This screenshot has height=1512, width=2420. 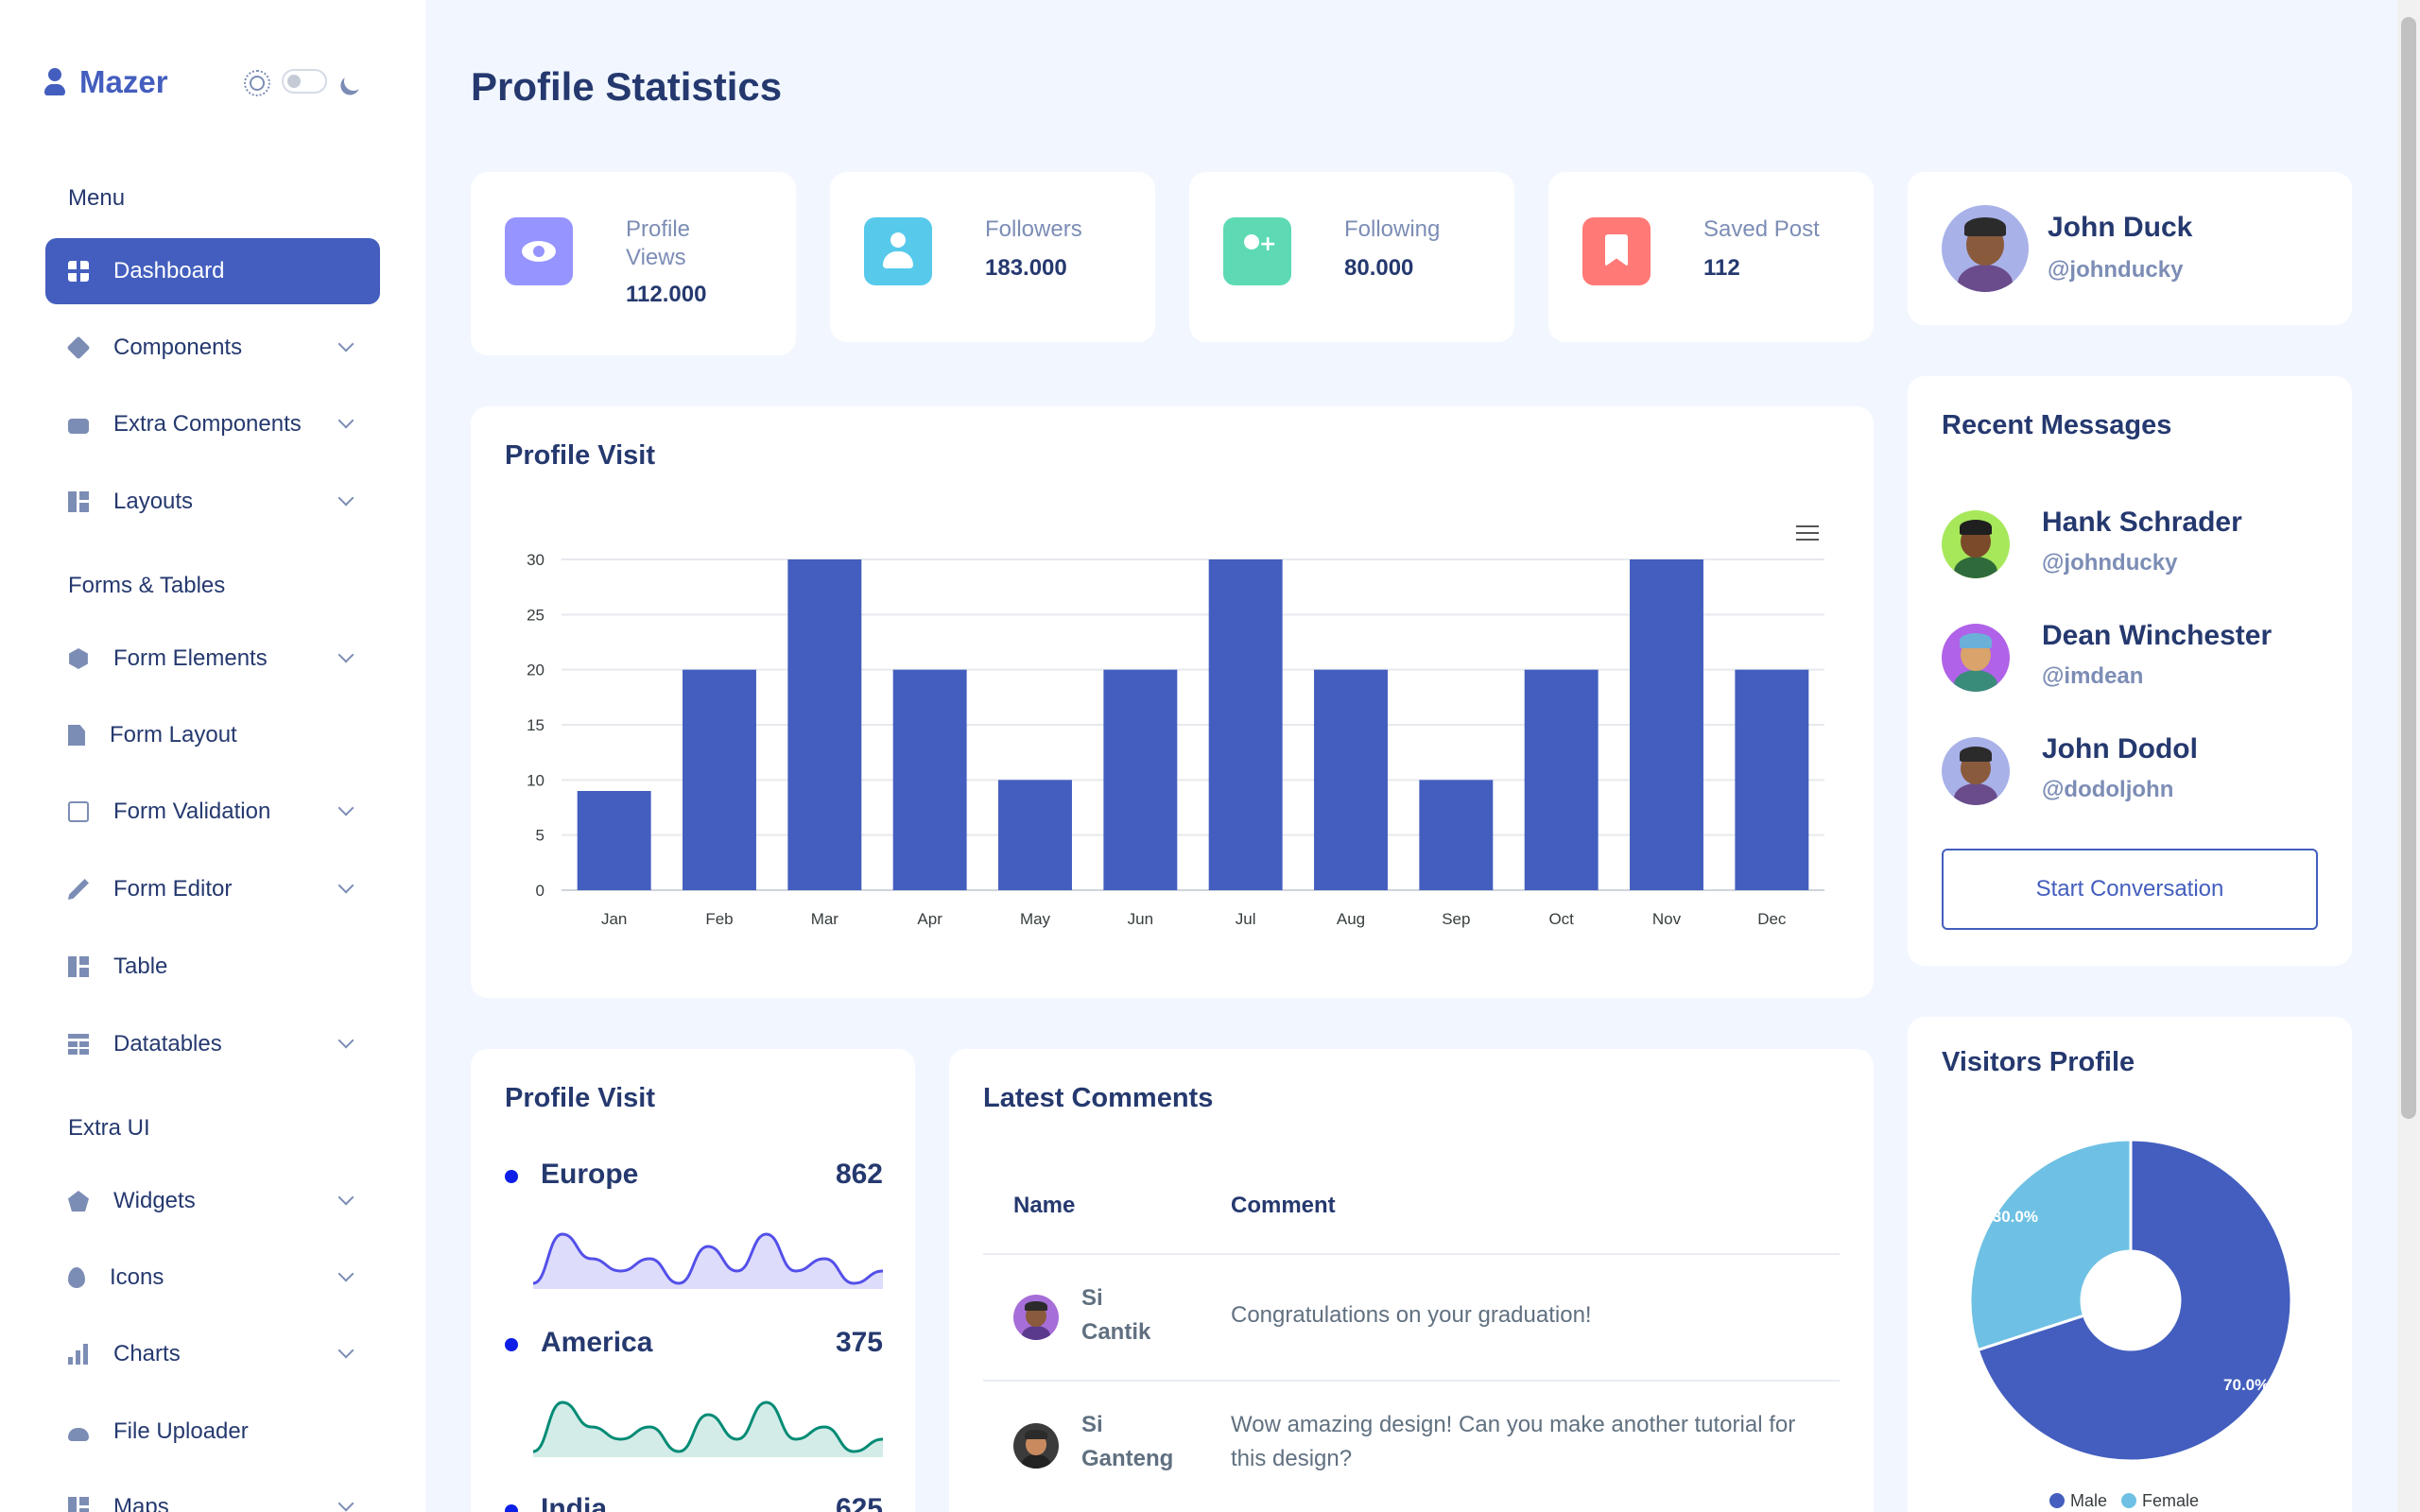 I want to click on message-sender-name: John Dodol, so click(x=2120, y=749).